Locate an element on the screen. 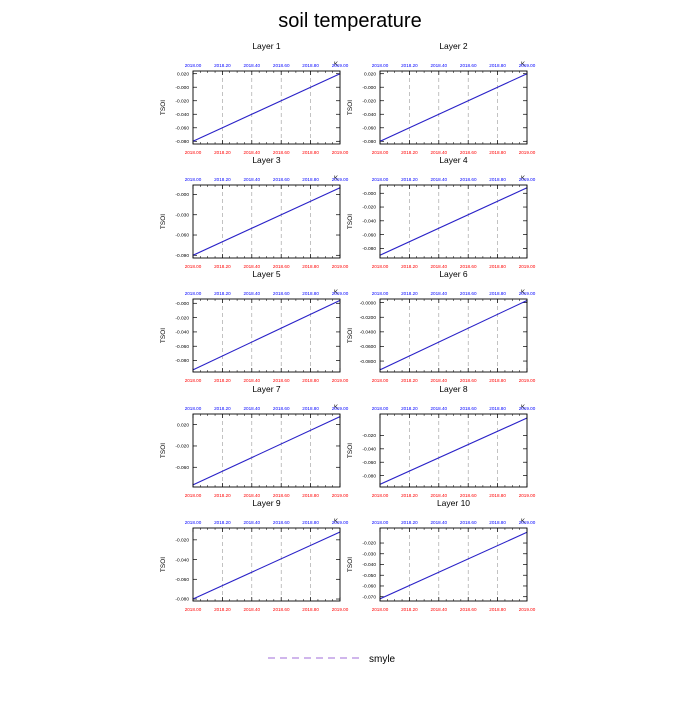  y-tick-label: -0.030 is located at coordinates (182, 215).